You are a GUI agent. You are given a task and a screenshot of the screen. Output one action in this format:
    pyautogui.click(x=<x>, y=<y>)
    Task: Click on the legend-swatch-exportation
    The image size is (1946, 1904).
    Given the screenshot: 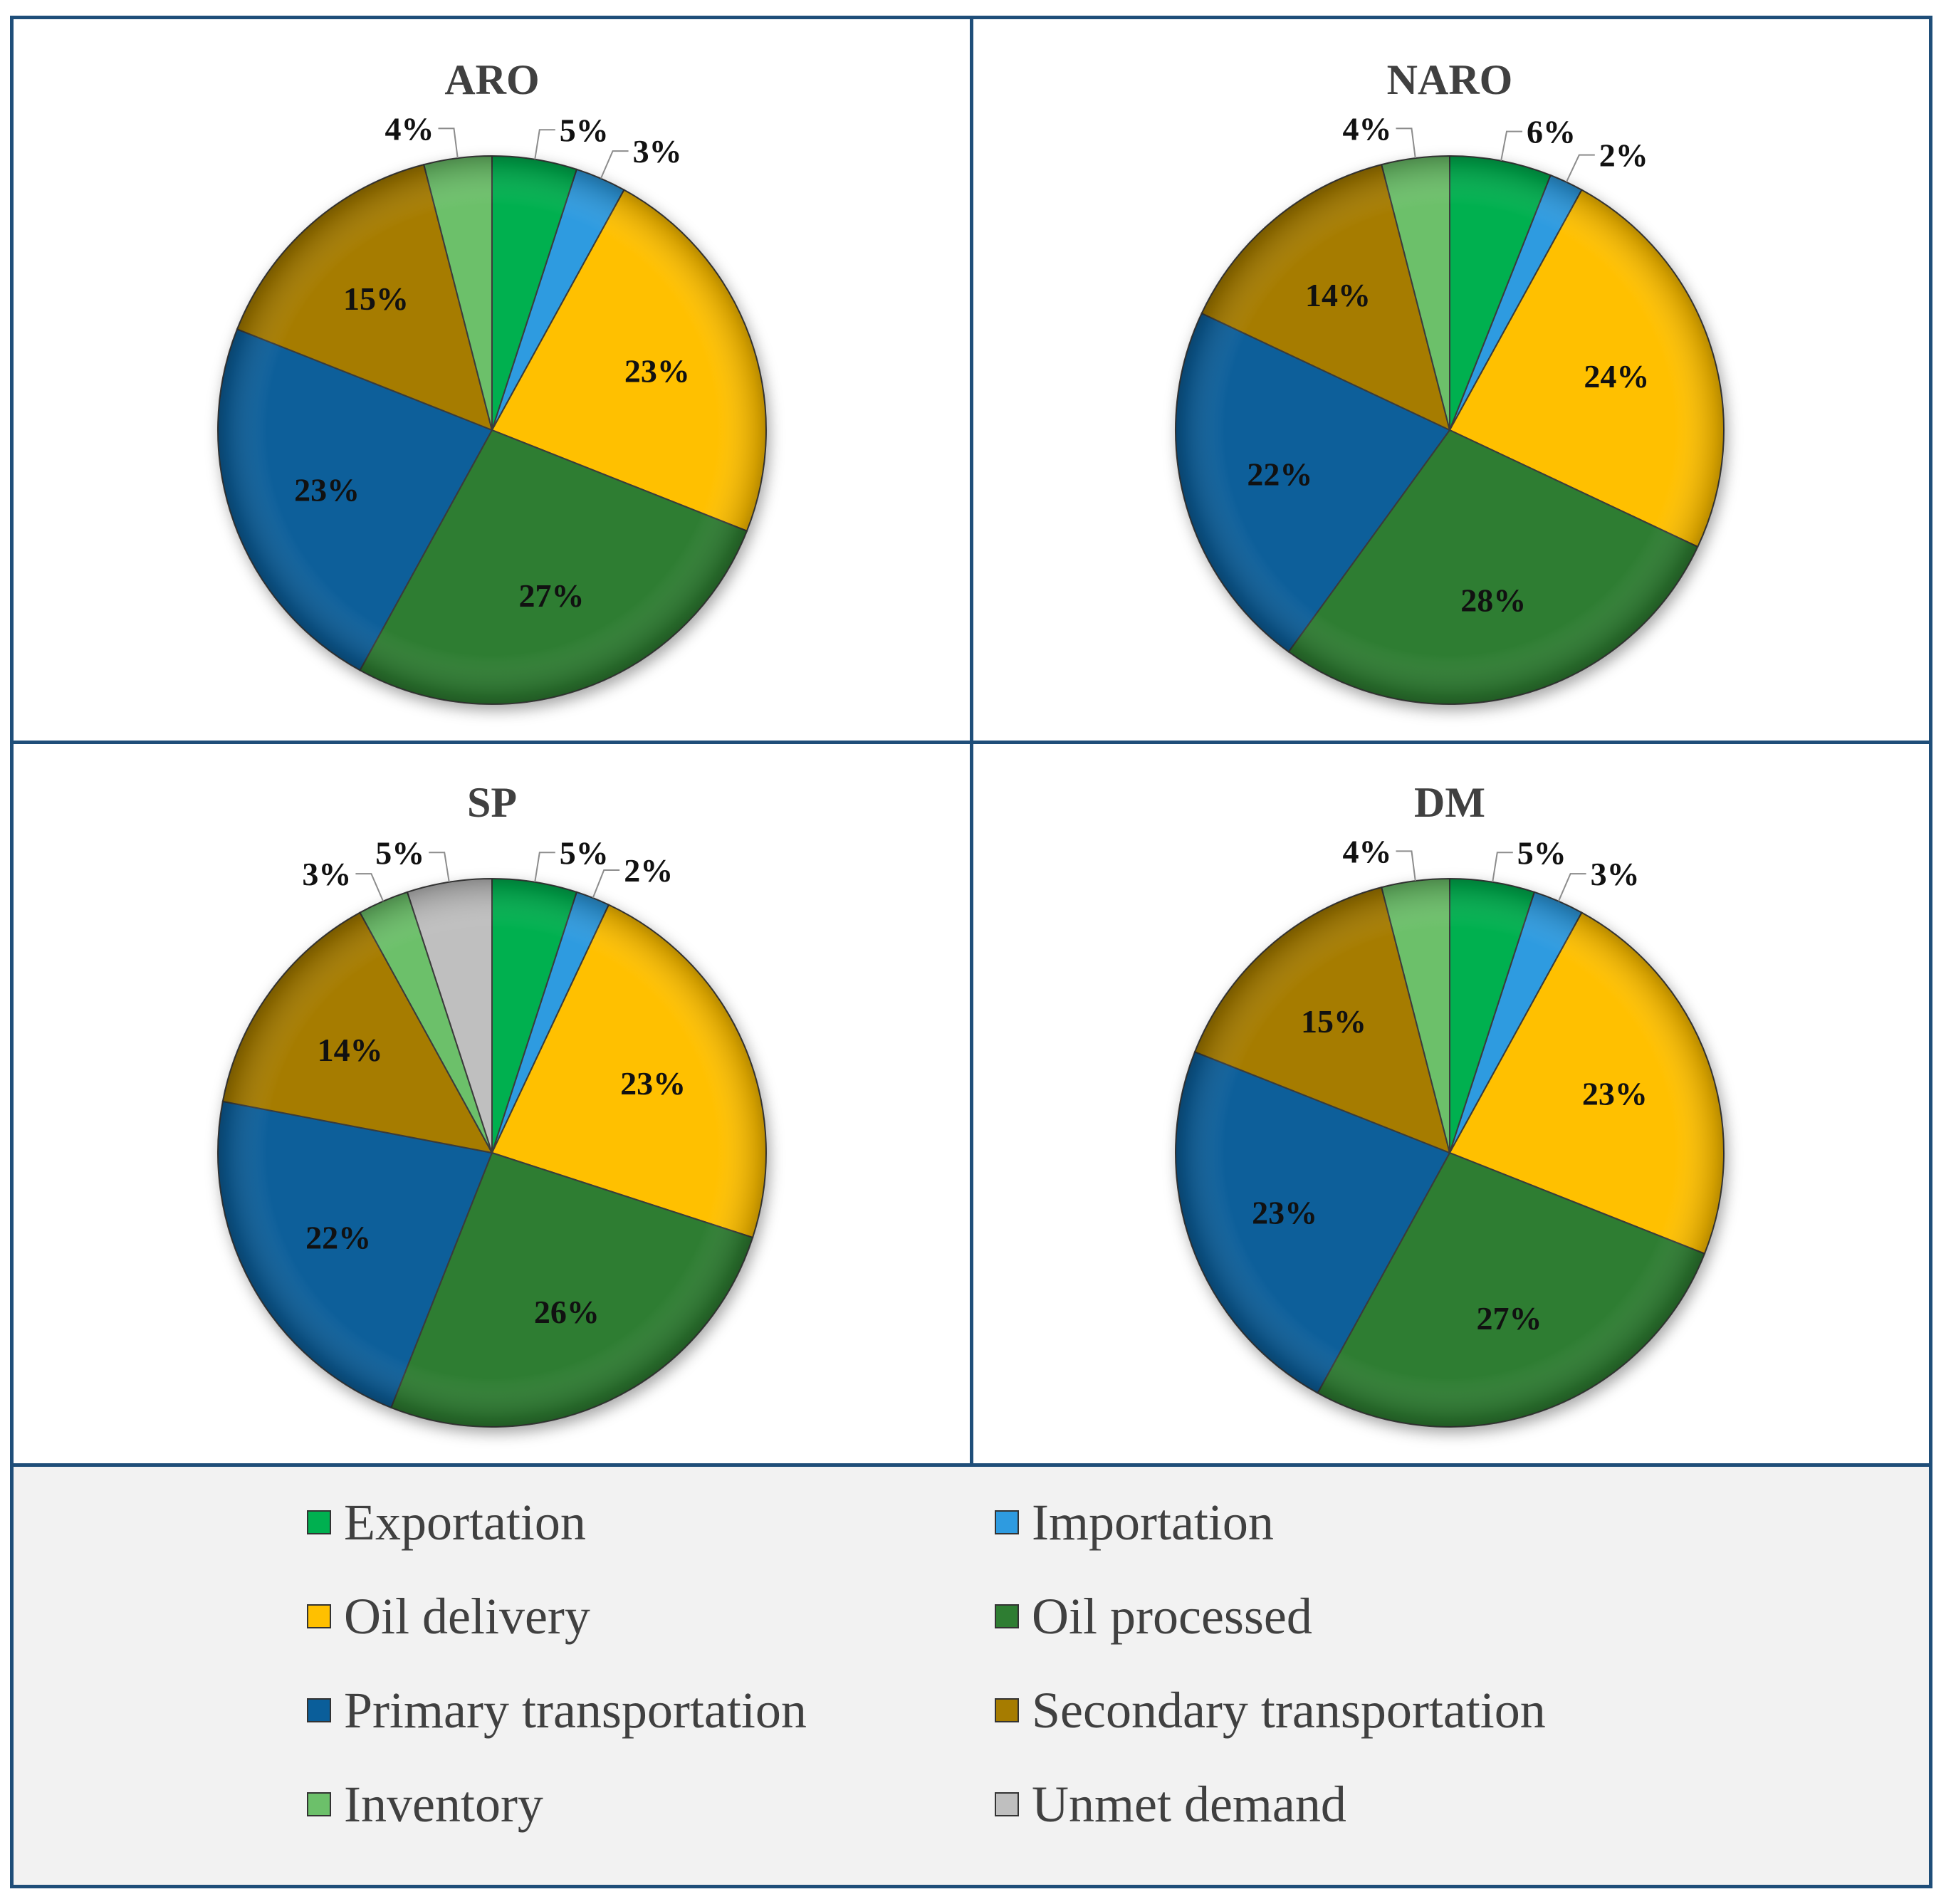 What is the action you would take?
    pyautogui.click(x=319, y=1522)
    